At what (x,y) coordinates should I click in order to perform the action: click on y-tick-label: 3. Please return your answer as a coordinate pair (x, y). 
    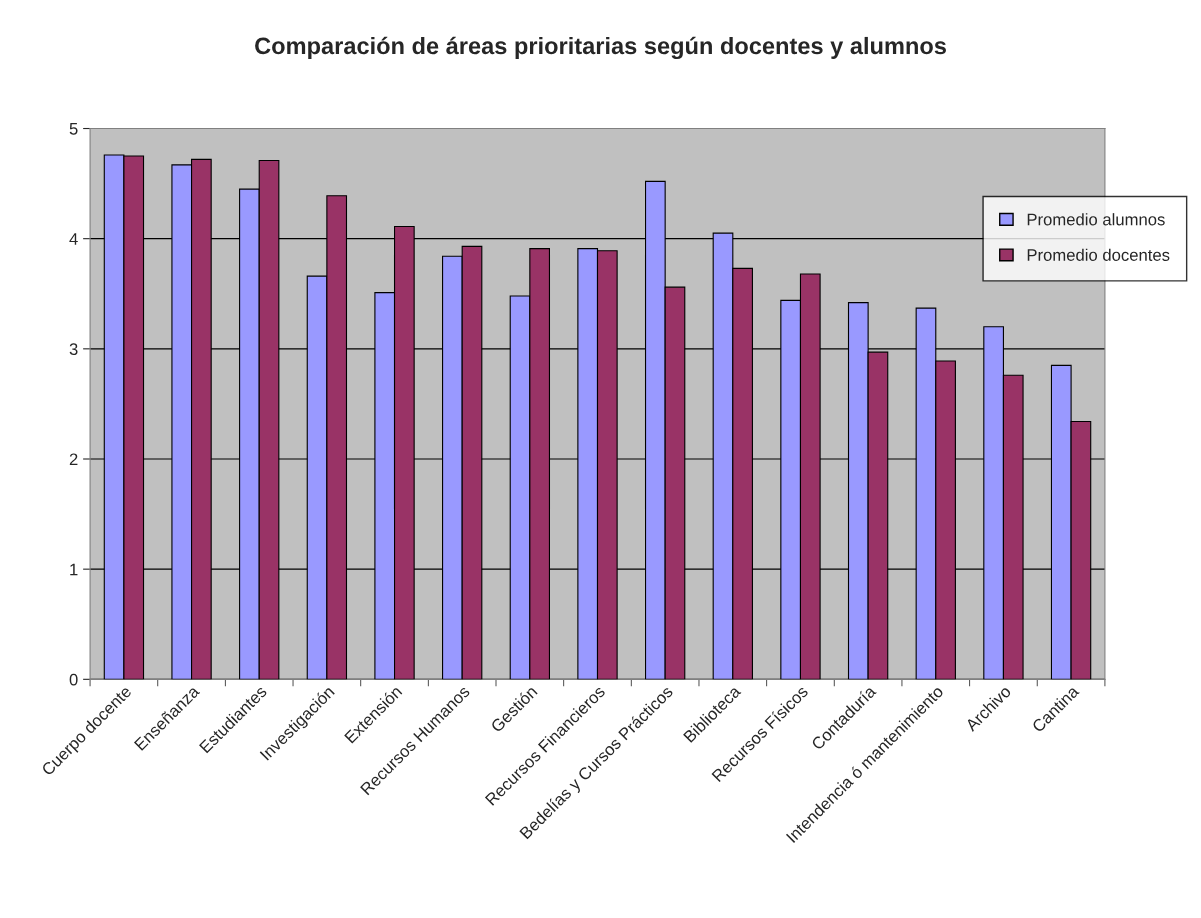
    Looking at the image, I should click on (73, 349).